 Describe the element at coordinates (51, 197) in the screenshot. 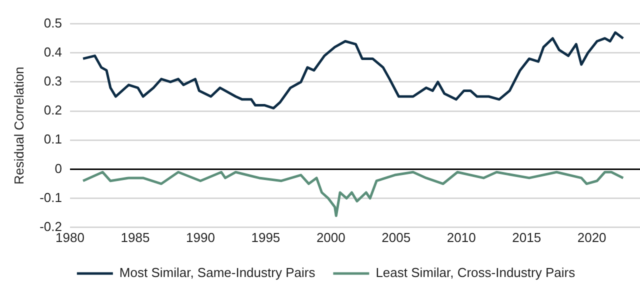

I see `y-tick-label: -0.1` at that location.